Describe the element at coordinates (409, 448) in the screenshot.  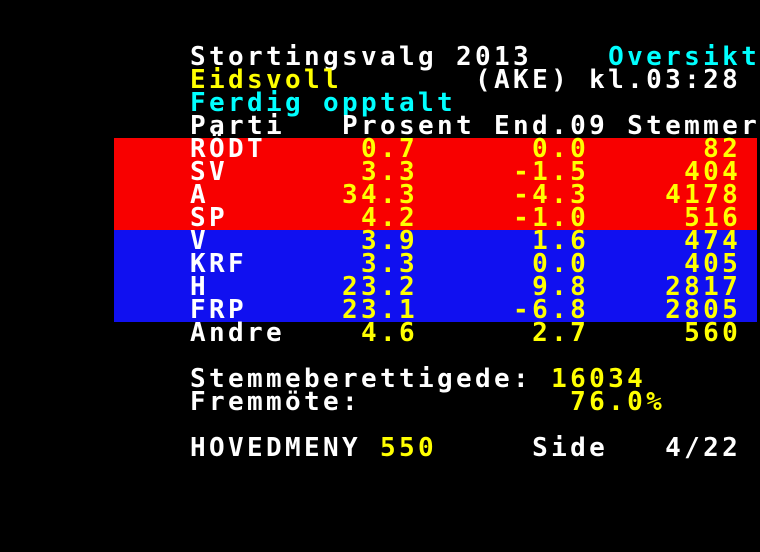
I see `main-menu-page-number: 550` at that location.